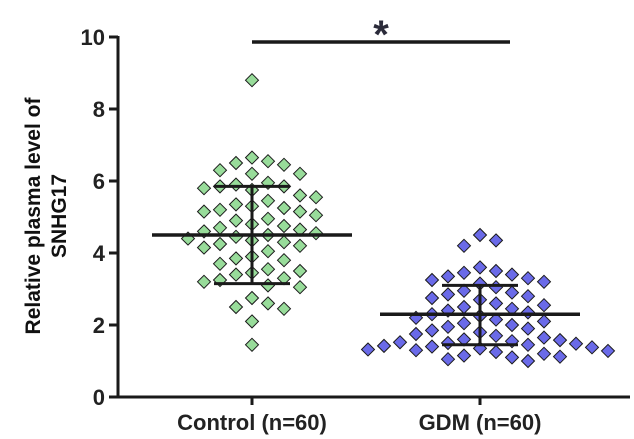  Describe the element at coordinates (59, 216) in the screenshot. I see `y-axis-title-line-2: SNHG17` at that location.